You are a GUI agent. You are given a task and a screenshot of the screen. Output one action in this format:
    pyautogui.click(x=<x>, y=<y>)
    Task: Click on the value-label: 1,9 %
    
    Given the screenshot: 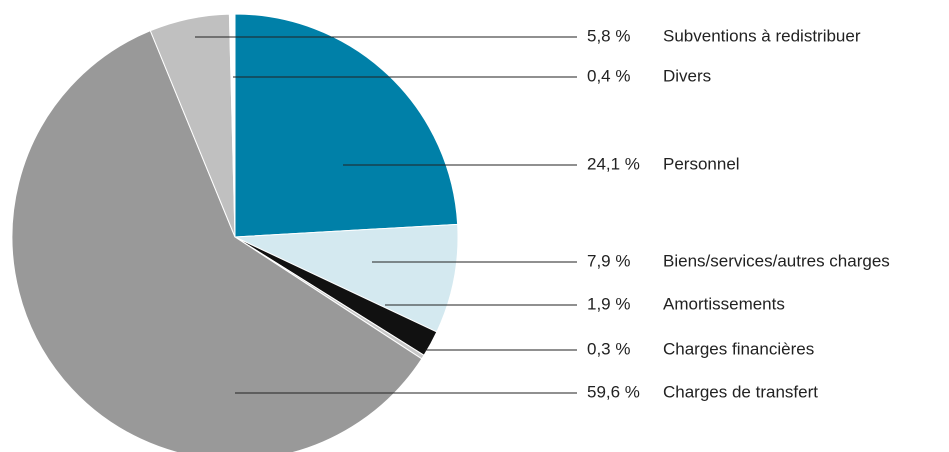 What is the action you would take?
    pyautogui.click(x=608, y=303)
    